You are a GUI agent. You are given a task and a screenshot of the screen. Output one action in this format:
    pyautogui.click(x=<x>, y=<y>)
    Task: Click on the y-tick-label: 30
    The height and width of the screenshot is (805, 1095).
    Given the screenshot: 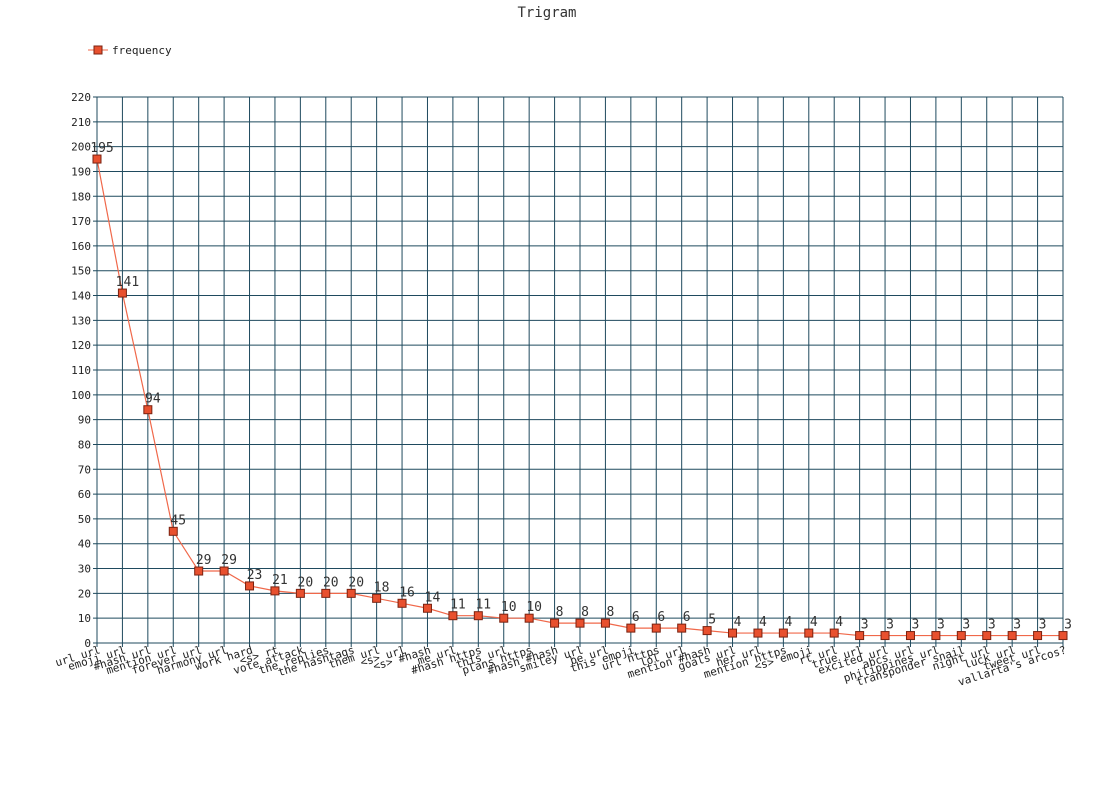 What is the action you would take?
    pyautogui.click(x=84, y=569)
    